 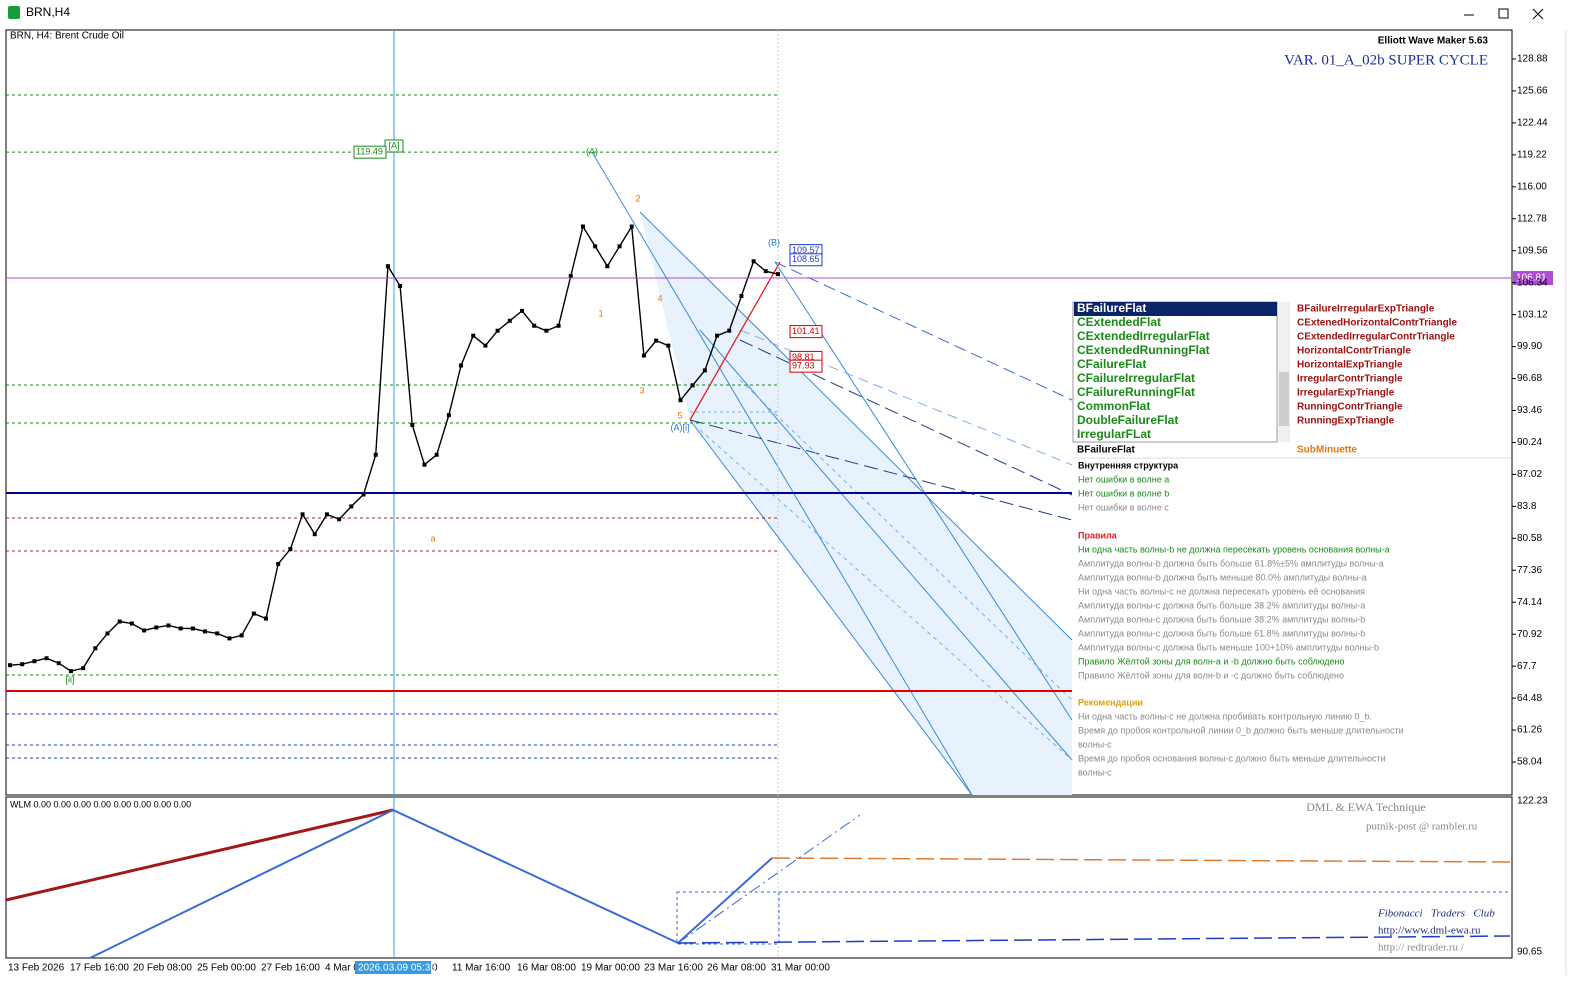 I want to click on y-tick-label: 119.22, so click(x=1532, y=154).